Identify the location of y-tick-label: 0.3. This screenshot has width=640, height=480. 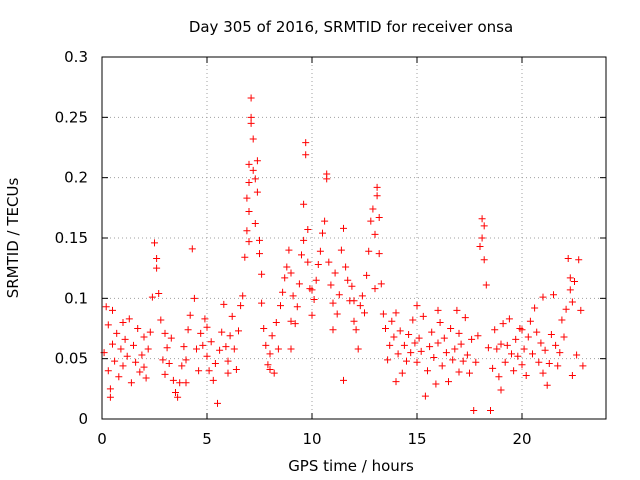
(76, 57).